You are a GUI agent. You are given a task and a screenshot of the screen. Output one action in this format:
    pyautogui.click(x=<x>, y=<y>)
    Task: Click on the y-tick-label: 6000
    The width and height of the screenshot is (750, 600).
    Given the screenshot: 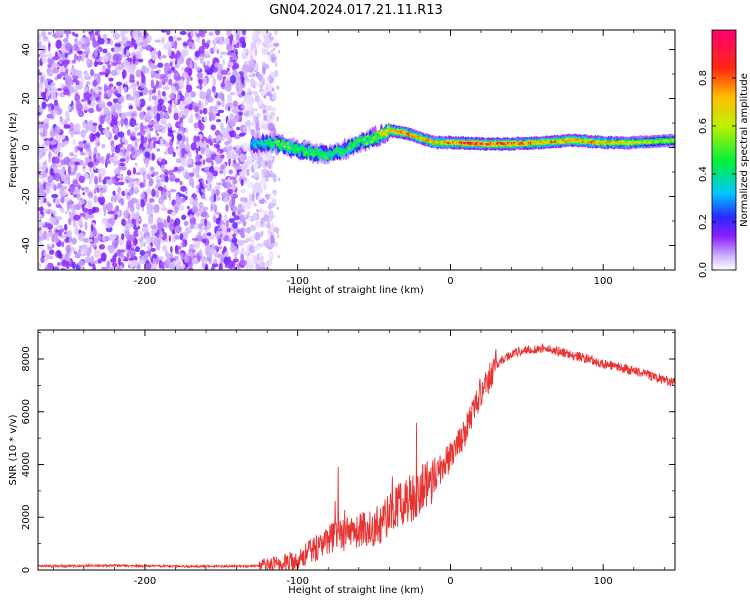 What is the action you would take?
    pyautogui.click(x=26, y=411)
    